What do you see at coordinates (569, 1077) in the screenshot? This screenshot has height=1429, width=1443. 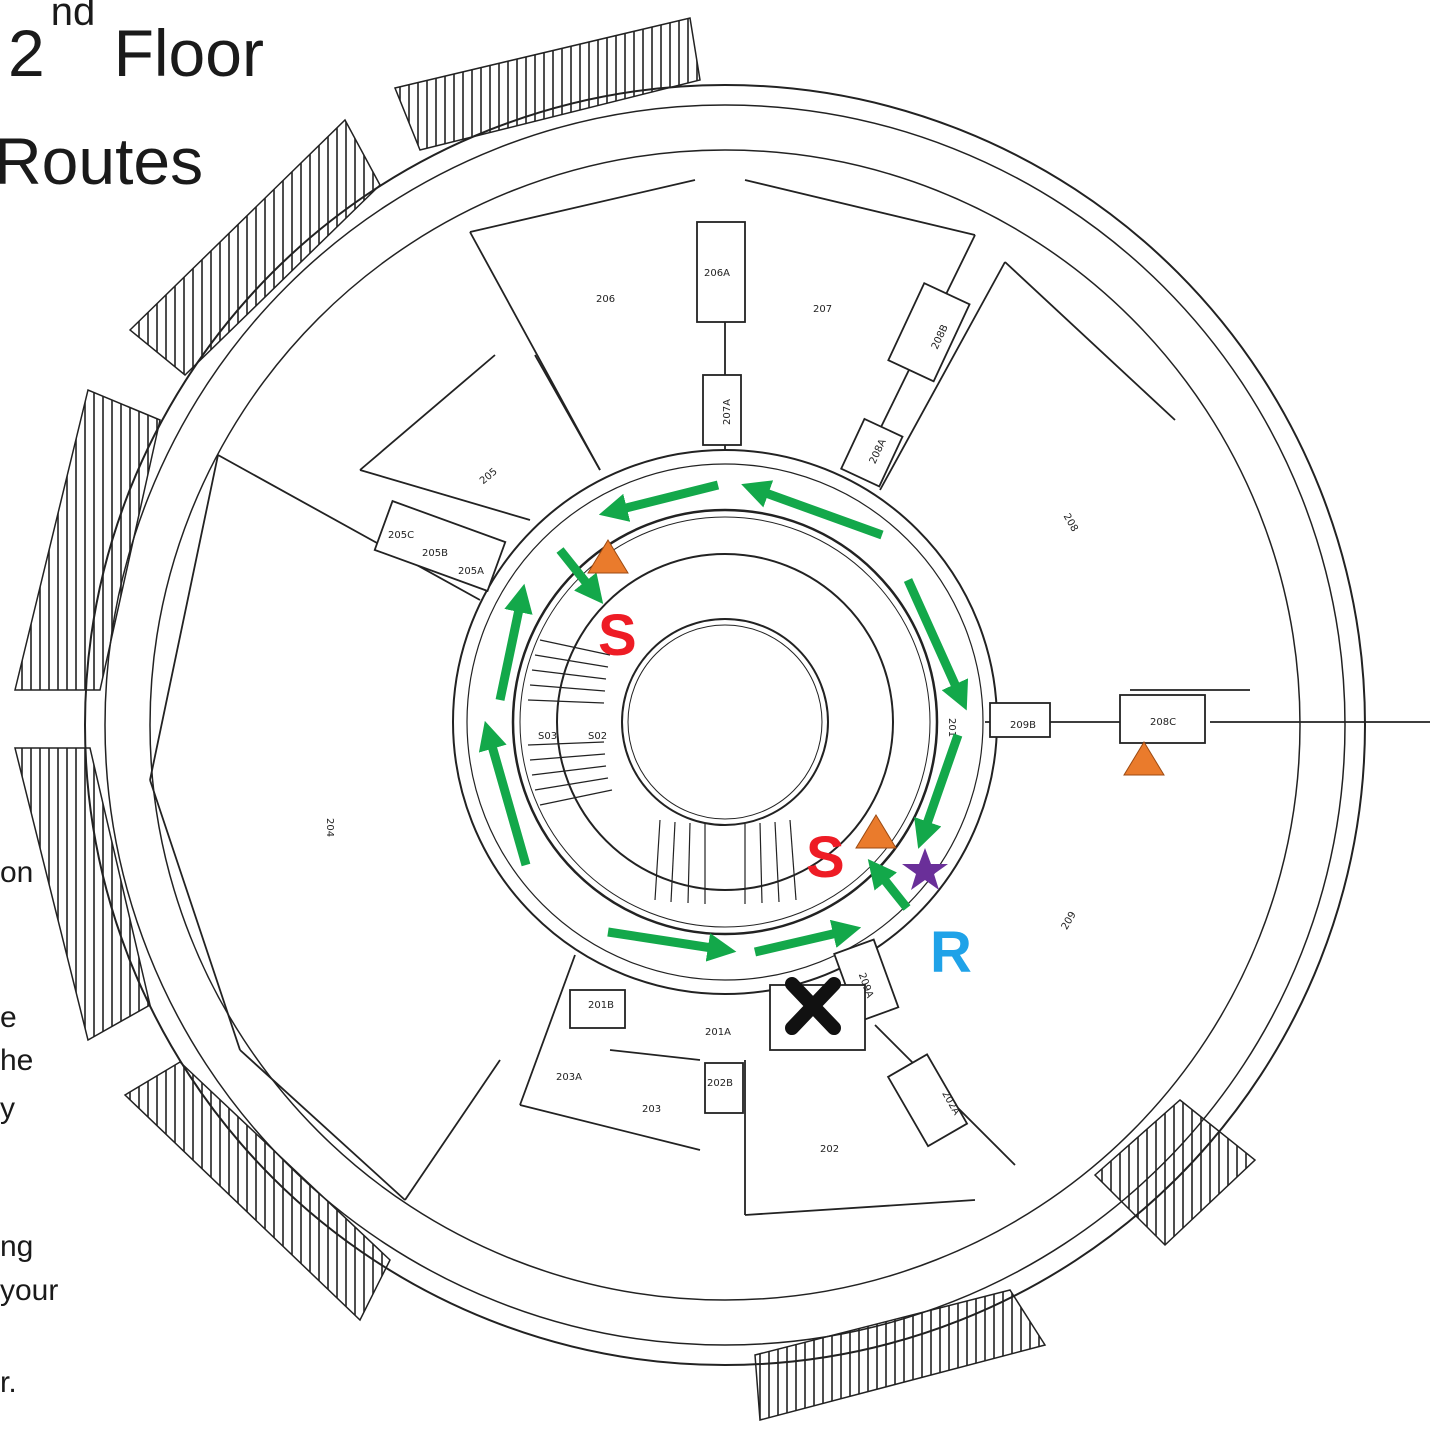 I see `room-label-203a: 203A` at bounding box center [569, 1077].